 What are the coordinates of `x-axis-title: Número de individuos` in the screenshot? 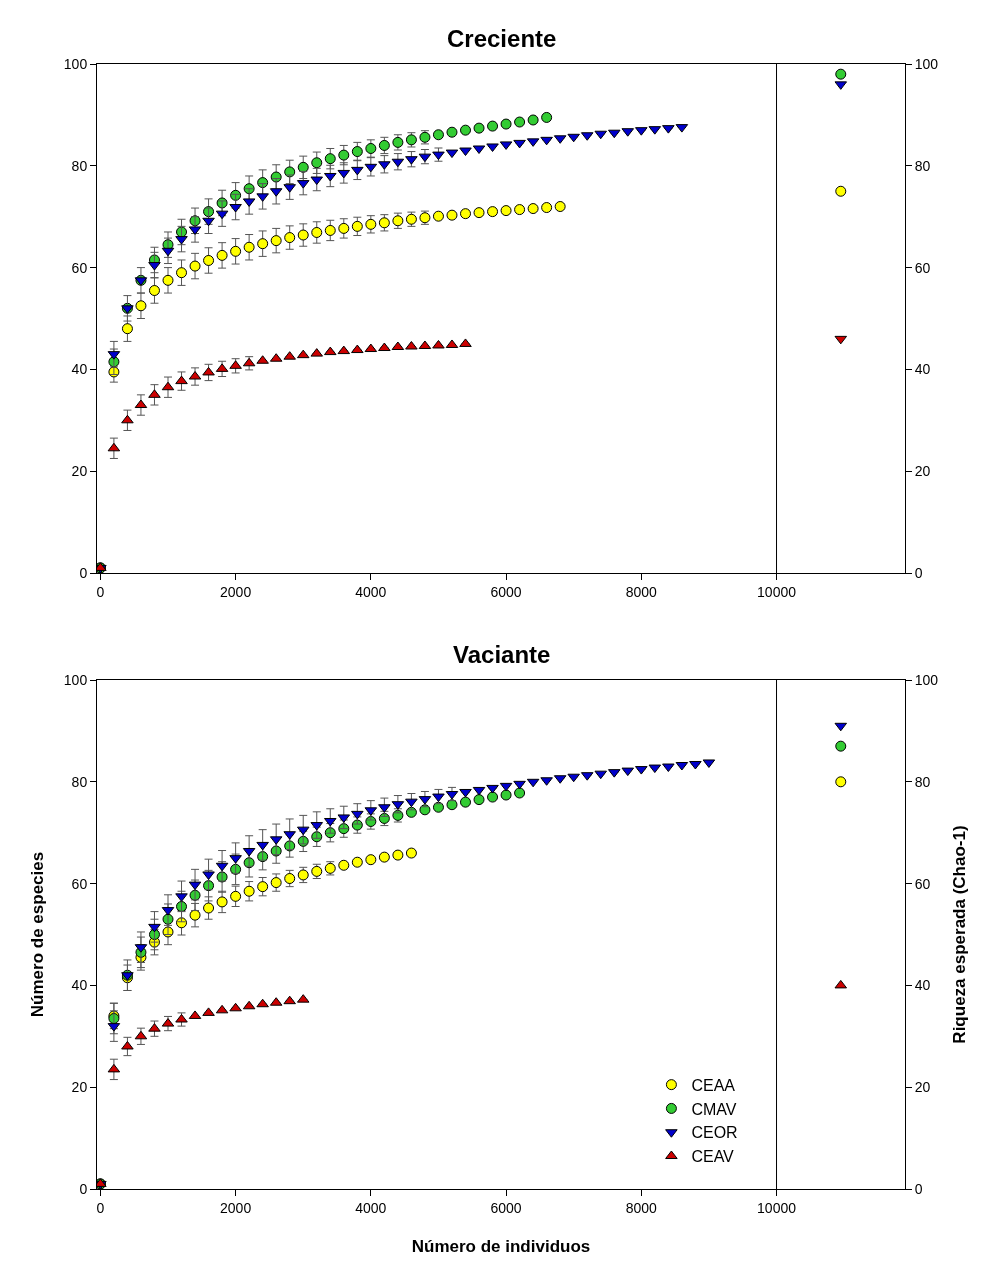 It's located at (501, 1247).